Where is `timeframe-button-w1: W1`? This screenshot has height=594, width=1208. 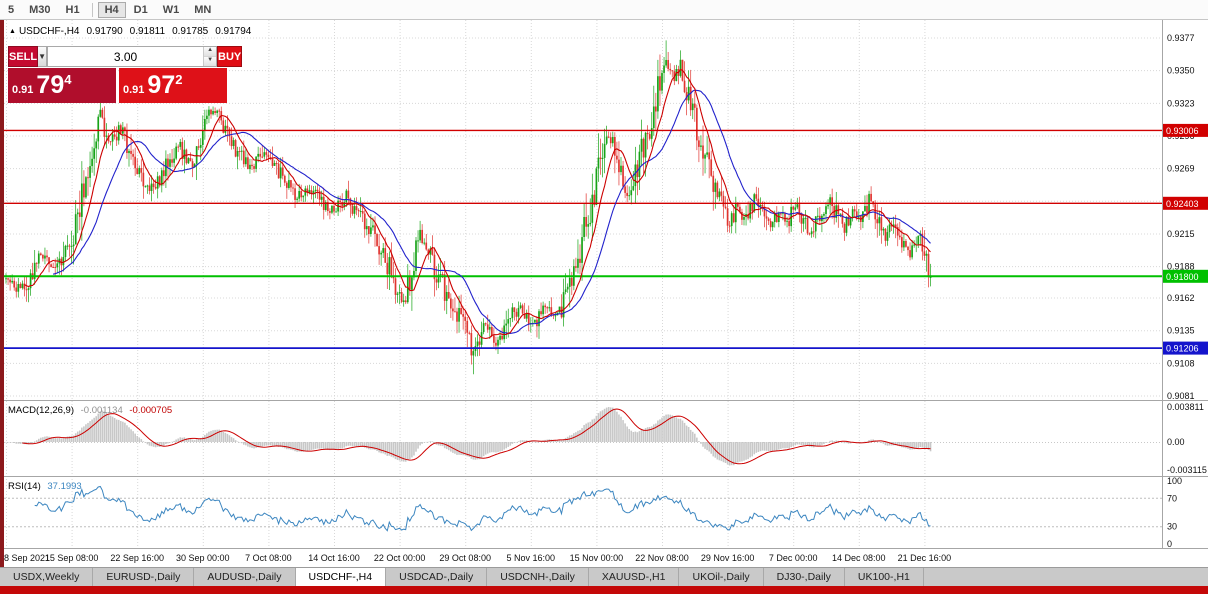
timeframe-button-w1: W1 is located at coordinates (171, 10).